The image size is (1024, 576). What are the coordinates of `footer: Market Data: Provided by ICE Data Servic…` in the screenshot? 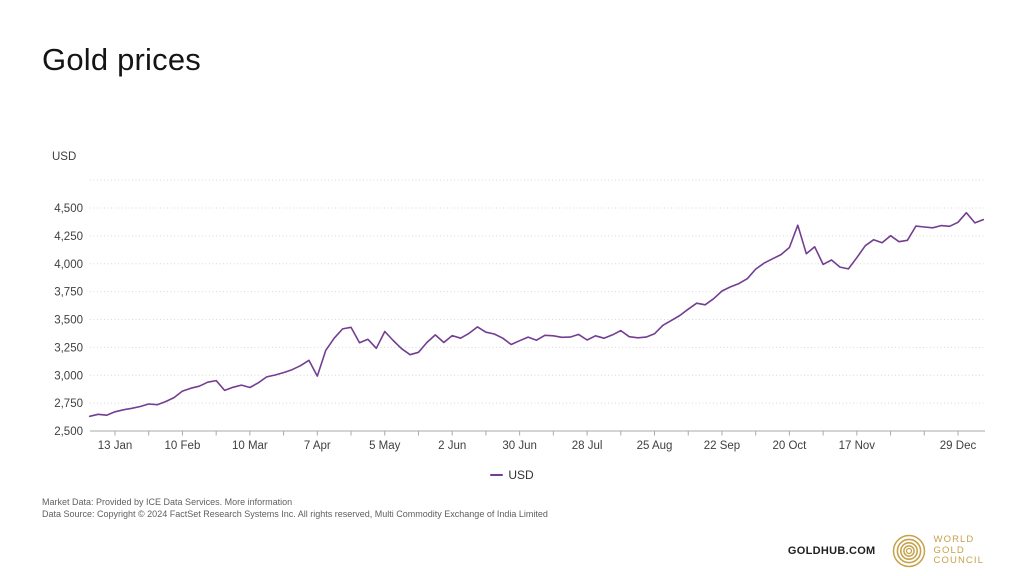 It's located at (295, 508).